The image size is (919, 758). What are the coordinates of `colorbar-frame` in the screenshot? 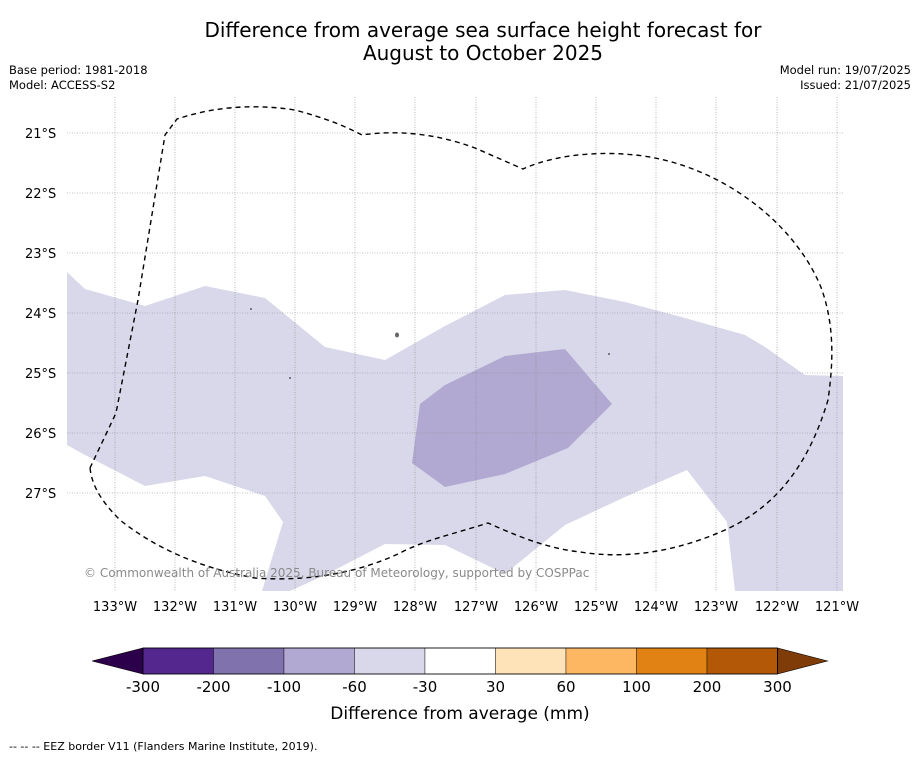 It's located at (460, 661).